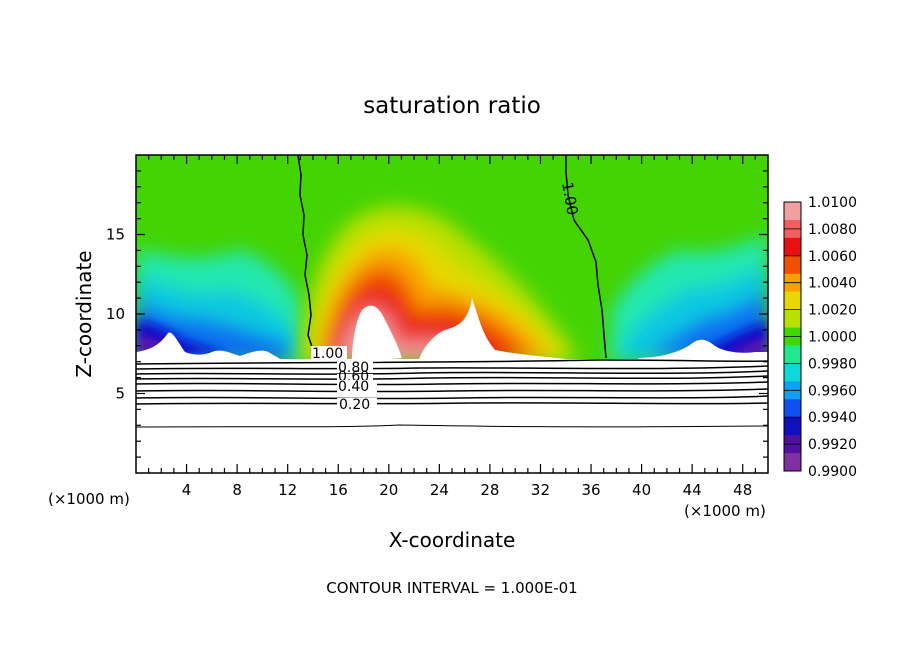 This screenshot has width=904, height=654. What do you see at coordinates (377, 332) in the screenshot?
I see `plume-core-left` at bounding box center [377, 332].